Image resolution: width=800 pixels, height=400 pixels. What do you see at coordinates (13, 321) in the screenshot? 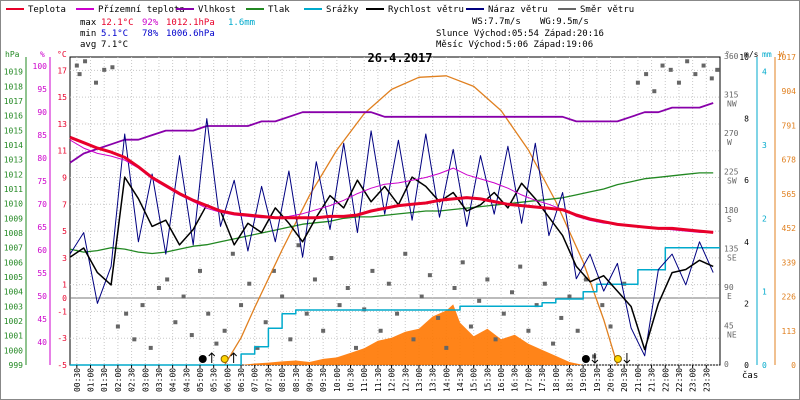
I see `hpa-tick-label: 1002` at bounding box center [13, 321].